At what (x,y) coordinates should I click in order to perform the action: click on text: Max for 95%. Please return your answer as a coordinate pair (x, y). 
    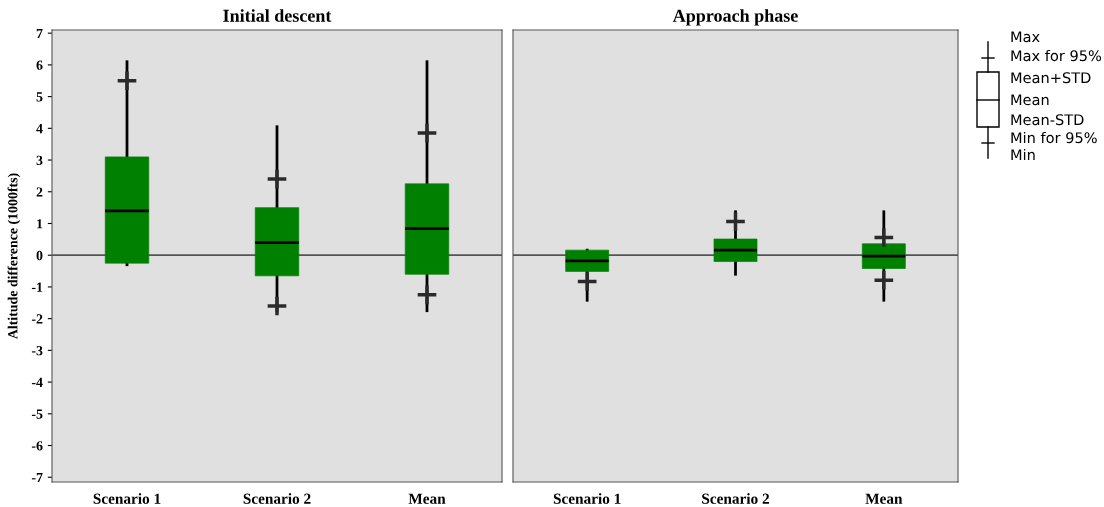
    Looking at the image, I should click on (1056, 55).